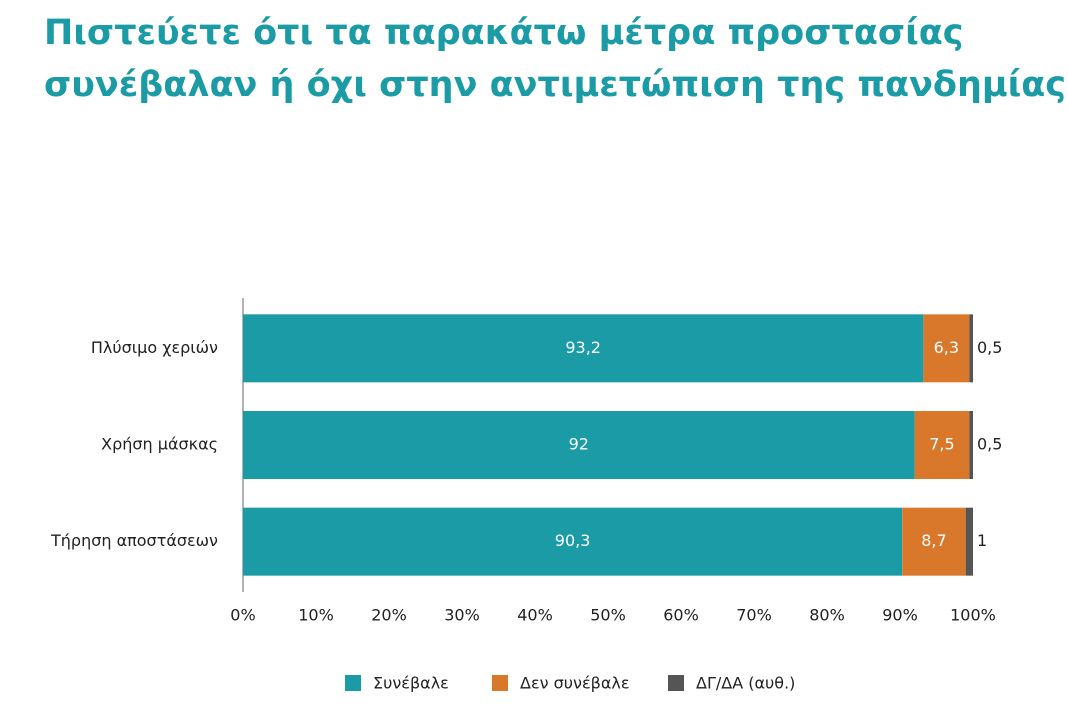 This screenshot has height=711, width=1068. Describe the element at coordinates (754, 615) in the screenshot. I see `x-tick-label: 70%` at that location.